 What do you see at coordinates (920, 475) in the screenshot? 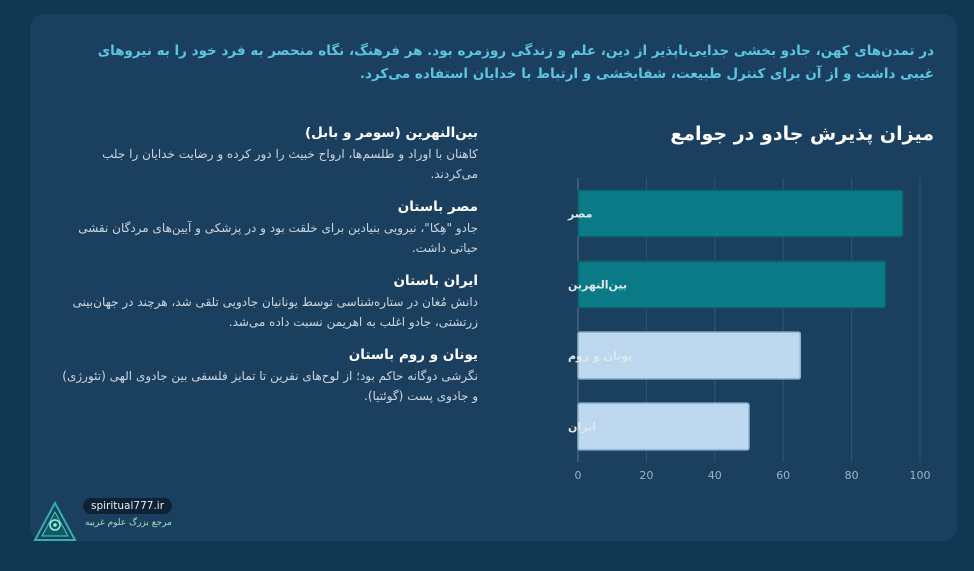
I see `x-tick-label: 100` at bounding box center [920, 475].